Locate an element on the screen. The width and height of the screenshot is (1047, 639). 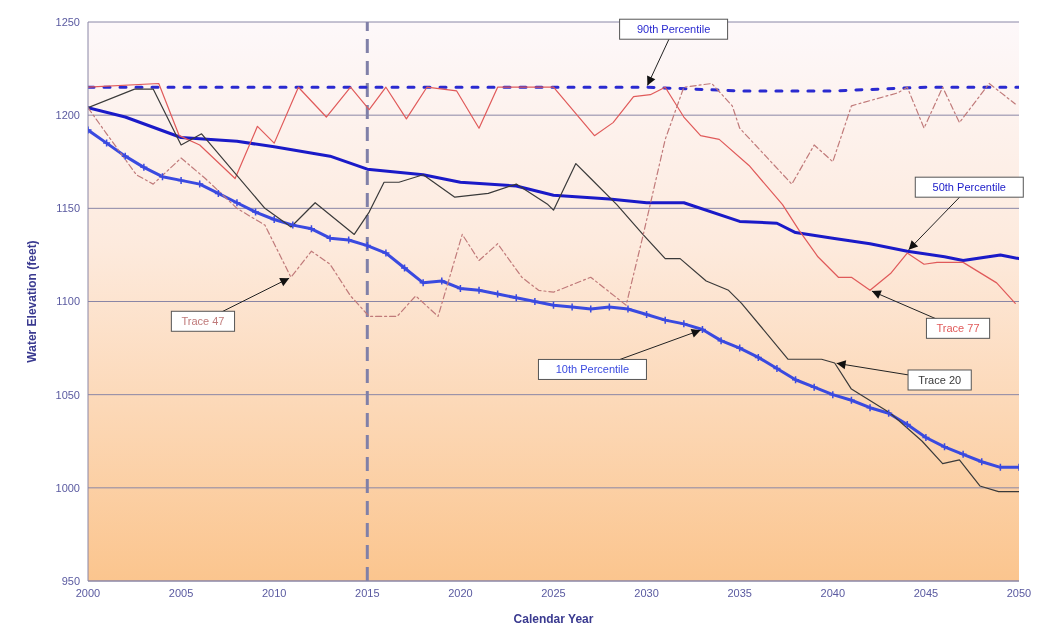
x-tick-label: 2025 is located at coordinates (553, 592).